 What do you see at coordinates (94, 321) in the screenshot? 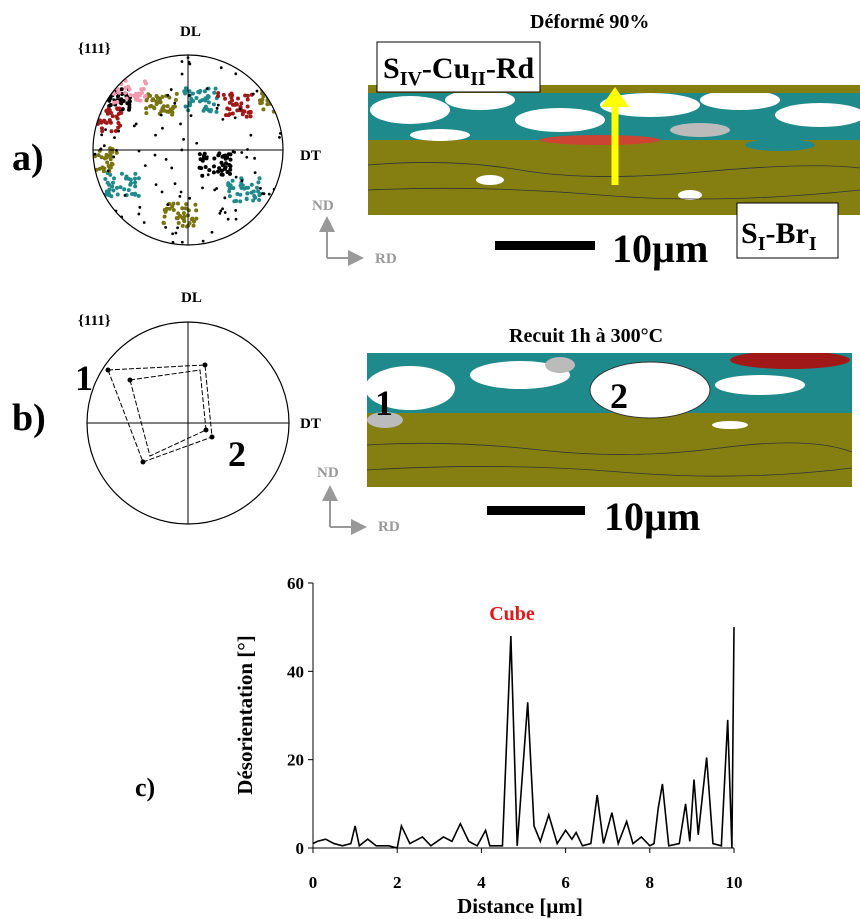
I see `pole-family: {111}` at bounding box center [94, 321].